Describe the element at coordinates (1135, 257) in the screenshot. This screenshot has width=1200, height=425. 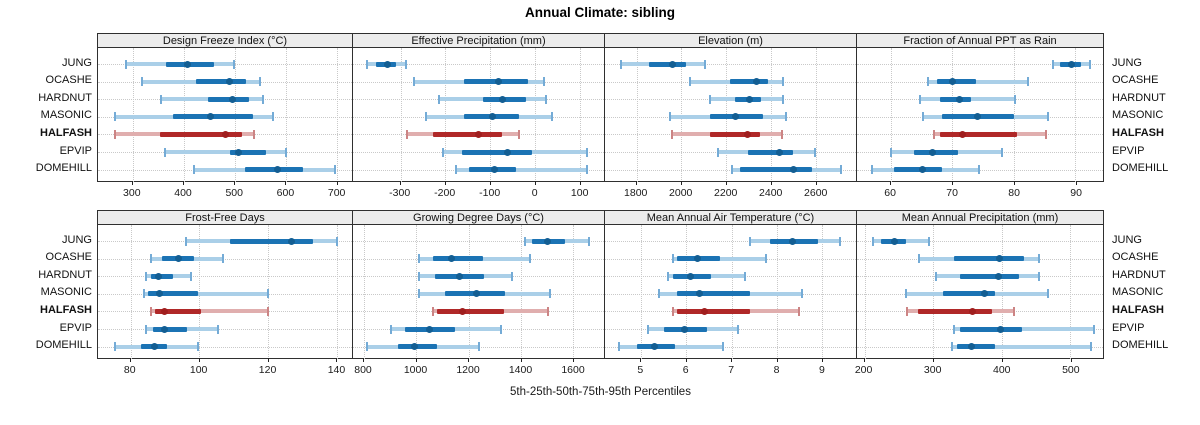
I see `station-label-right-ocashe: OCASHE` at that location.